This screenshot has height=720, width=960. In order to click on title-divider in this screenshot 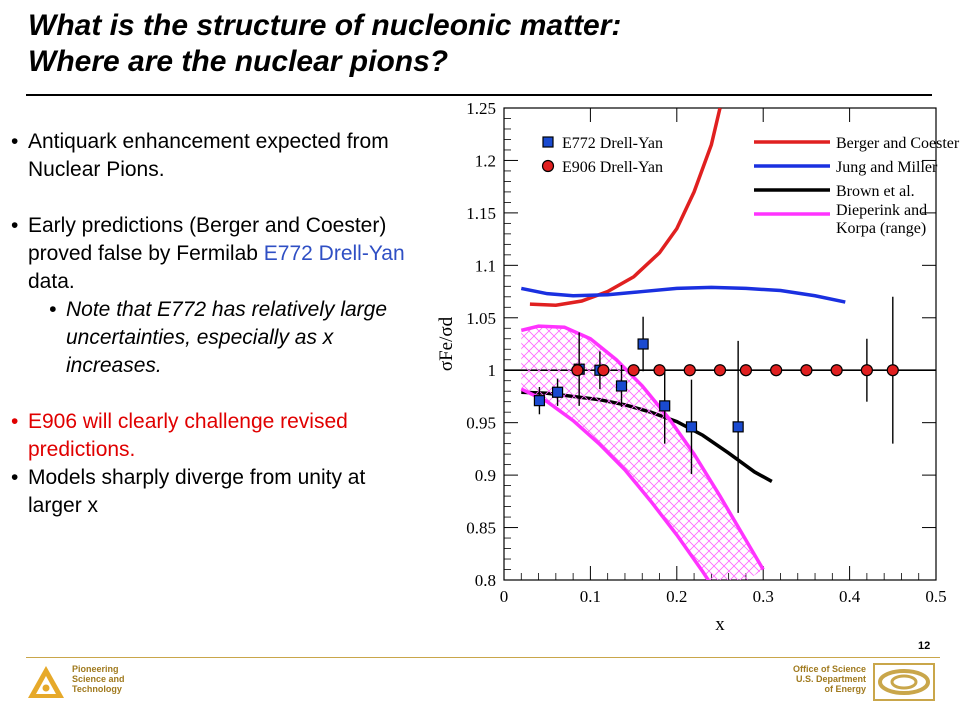, I will do `click(479, 95)`.